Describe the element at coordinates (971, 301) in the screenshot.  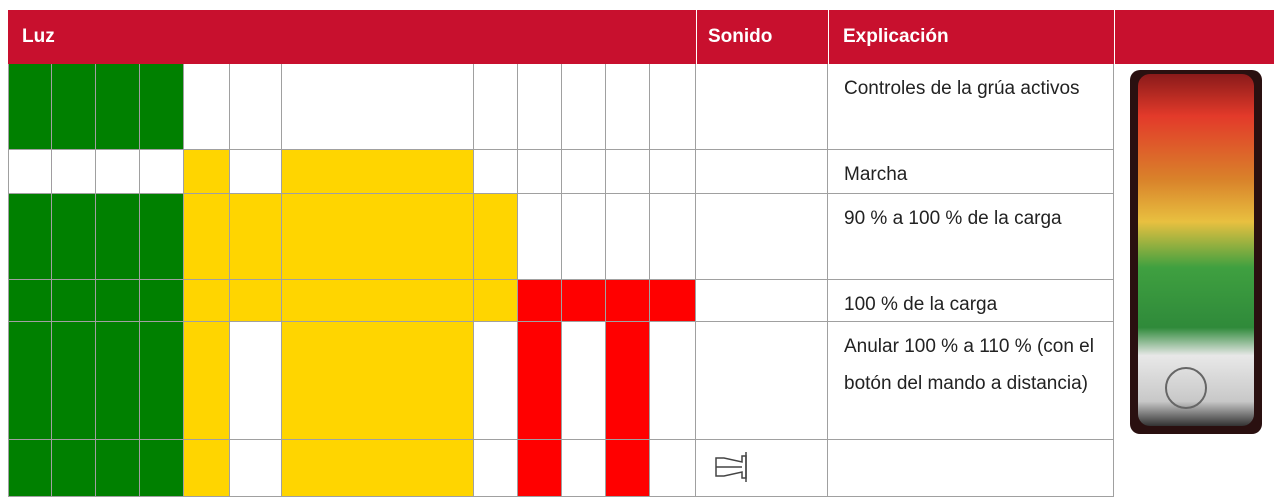
I see `explanation: 100 % de la carga` at that location.